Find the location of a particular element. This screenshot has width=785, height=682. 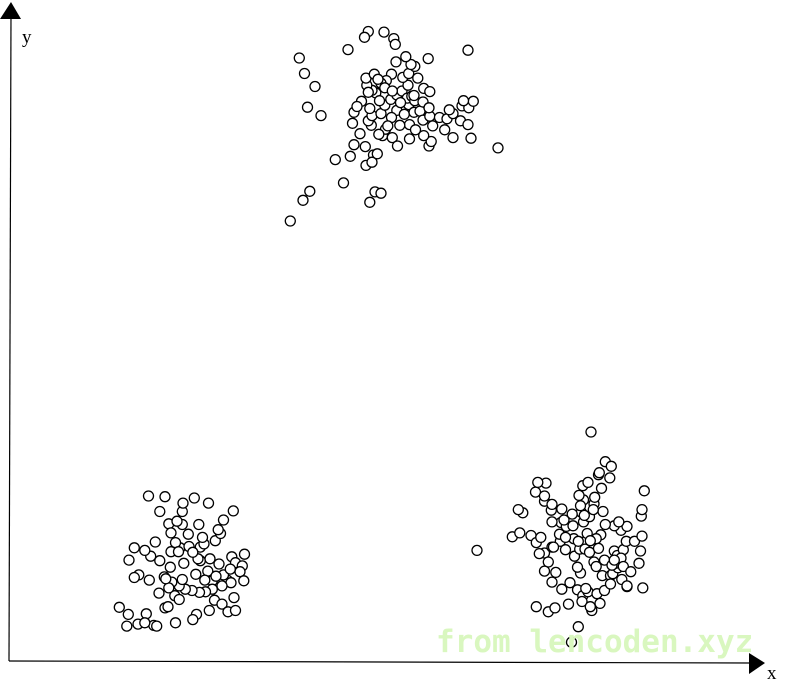

y-axis is located at coordinates (10, 337).